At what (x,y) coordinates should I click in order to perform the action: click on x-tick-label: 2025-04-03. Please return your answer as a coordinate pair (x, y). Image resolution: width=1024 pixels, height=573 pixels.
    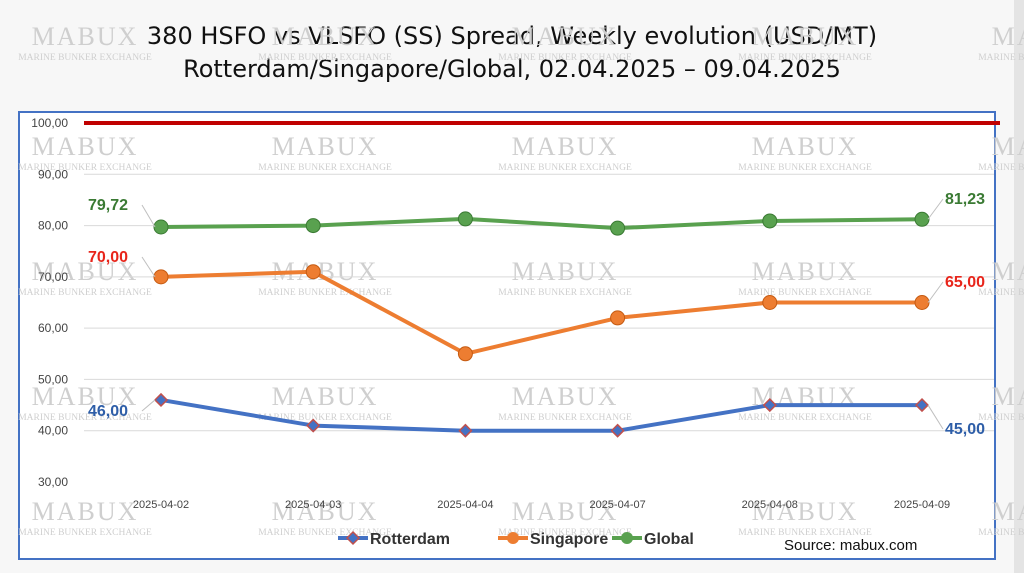
    Looking at the image, I should click on (313, 505).